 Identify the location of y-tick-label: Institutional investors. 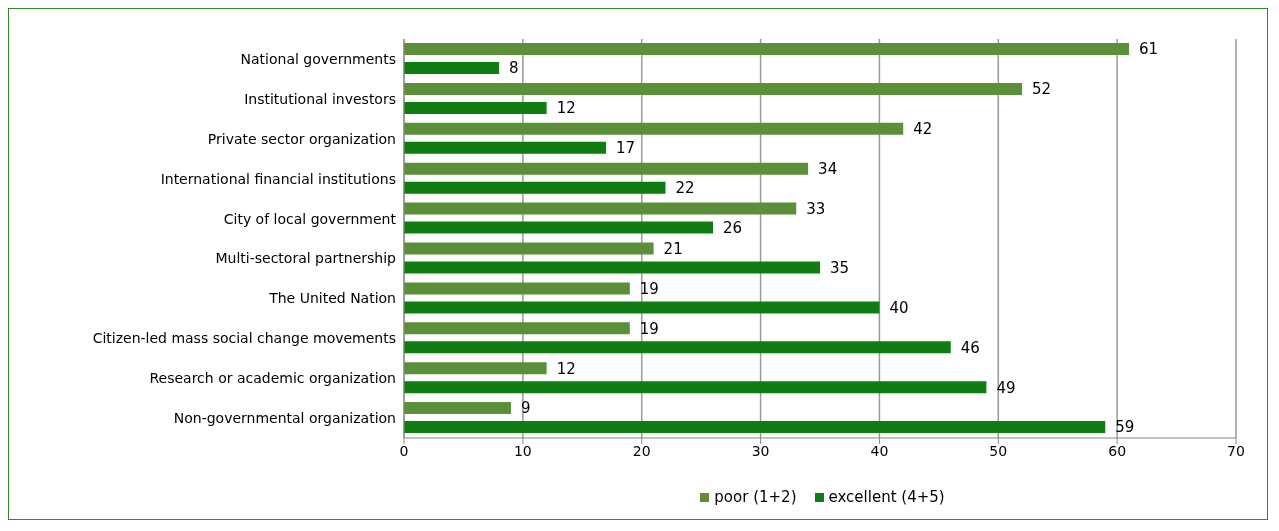
(320, 98).